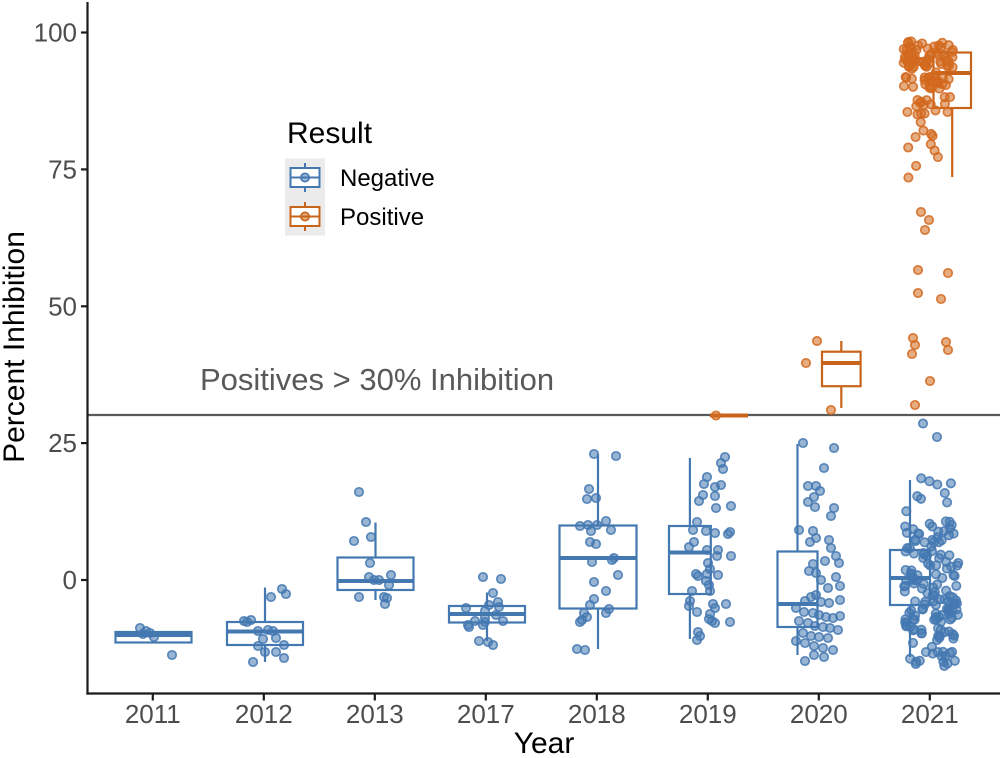  I want to click on svg-text: Positives > 30% Inhibition, so click(377, 379).